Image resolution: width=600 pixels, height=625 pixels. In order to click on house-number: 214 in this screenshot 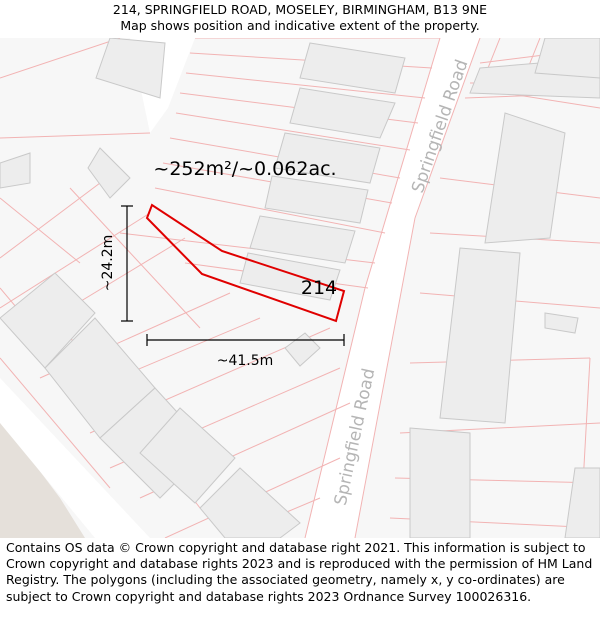, I will do `click(319, 288)`.